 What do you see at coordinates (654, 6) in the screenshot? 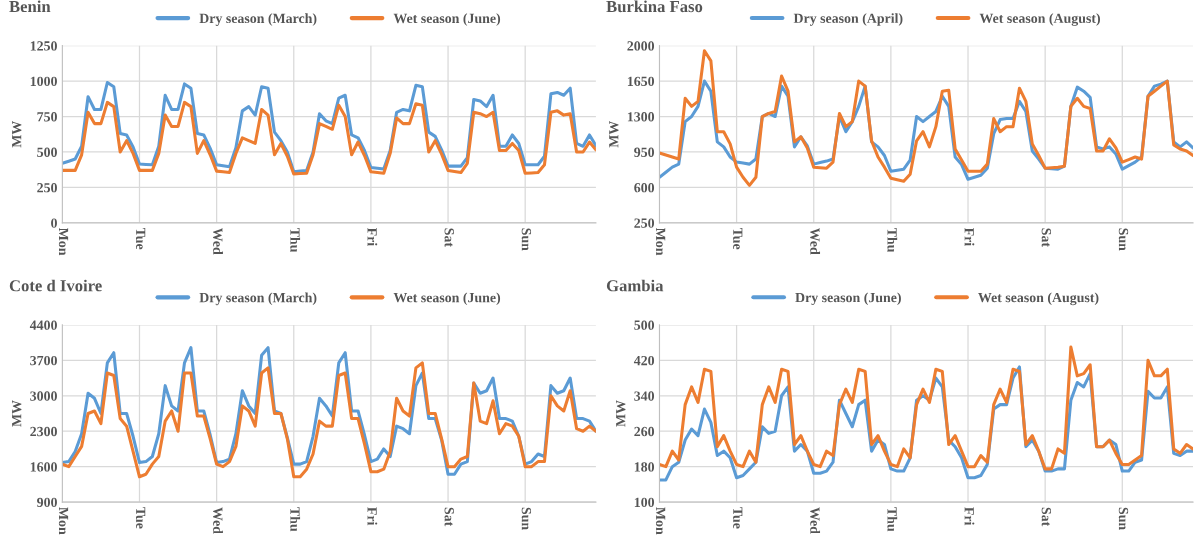
I see `chart-title: Burkina Faso` at bounding box center [654, 6].